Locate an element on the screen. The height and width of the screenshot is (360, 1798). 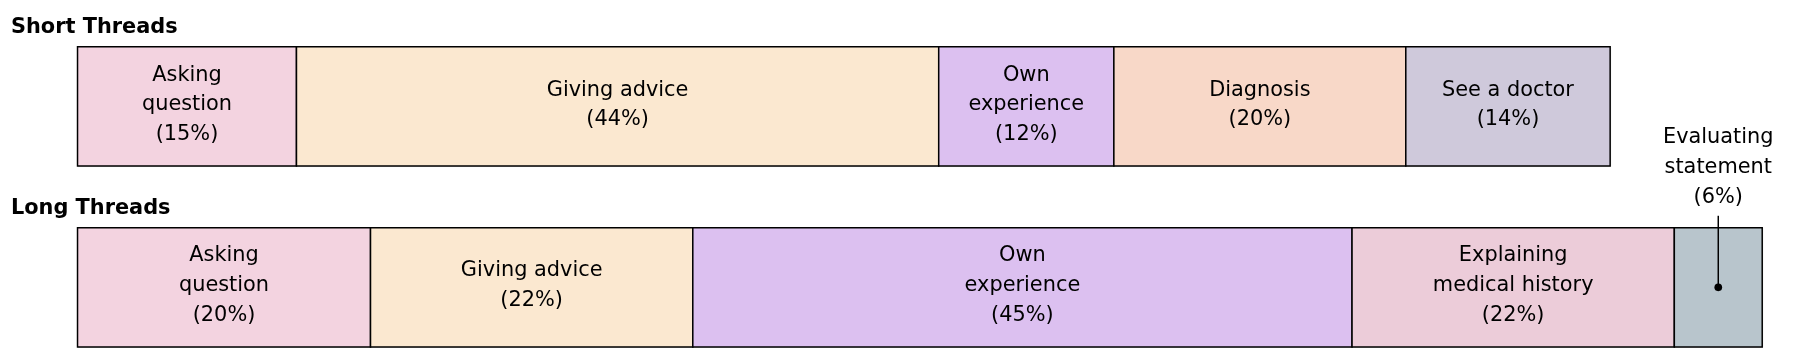
series-label: Diagnosis is located at coordinates (1260, 88).